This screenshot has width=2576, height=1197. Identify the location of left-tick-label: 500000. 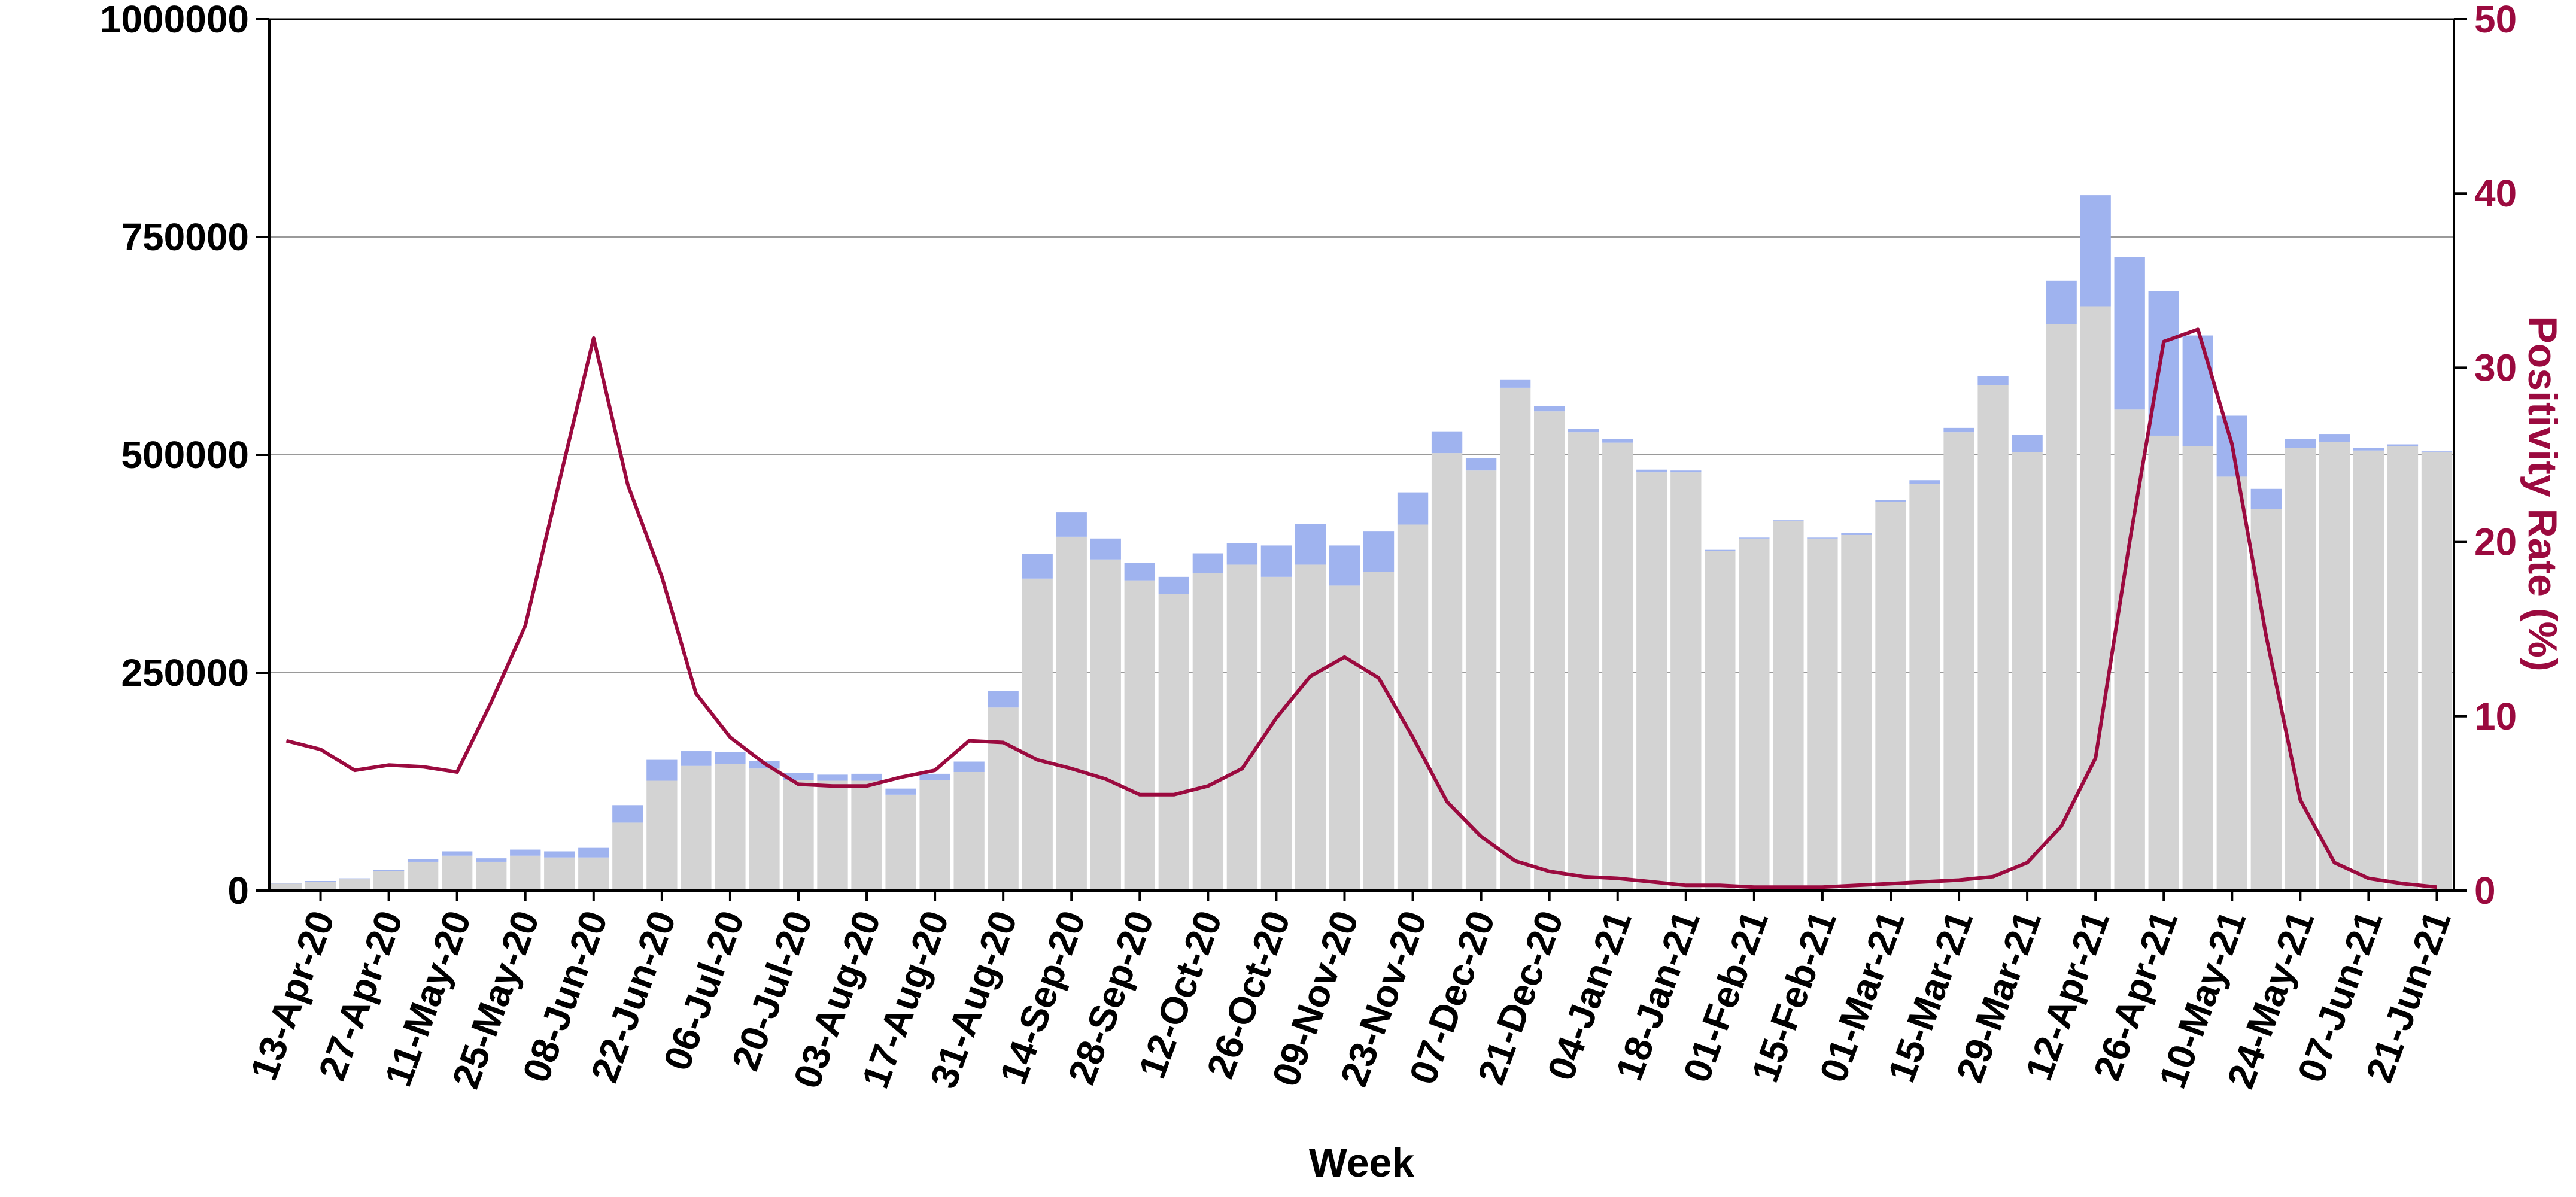
(185, 454).